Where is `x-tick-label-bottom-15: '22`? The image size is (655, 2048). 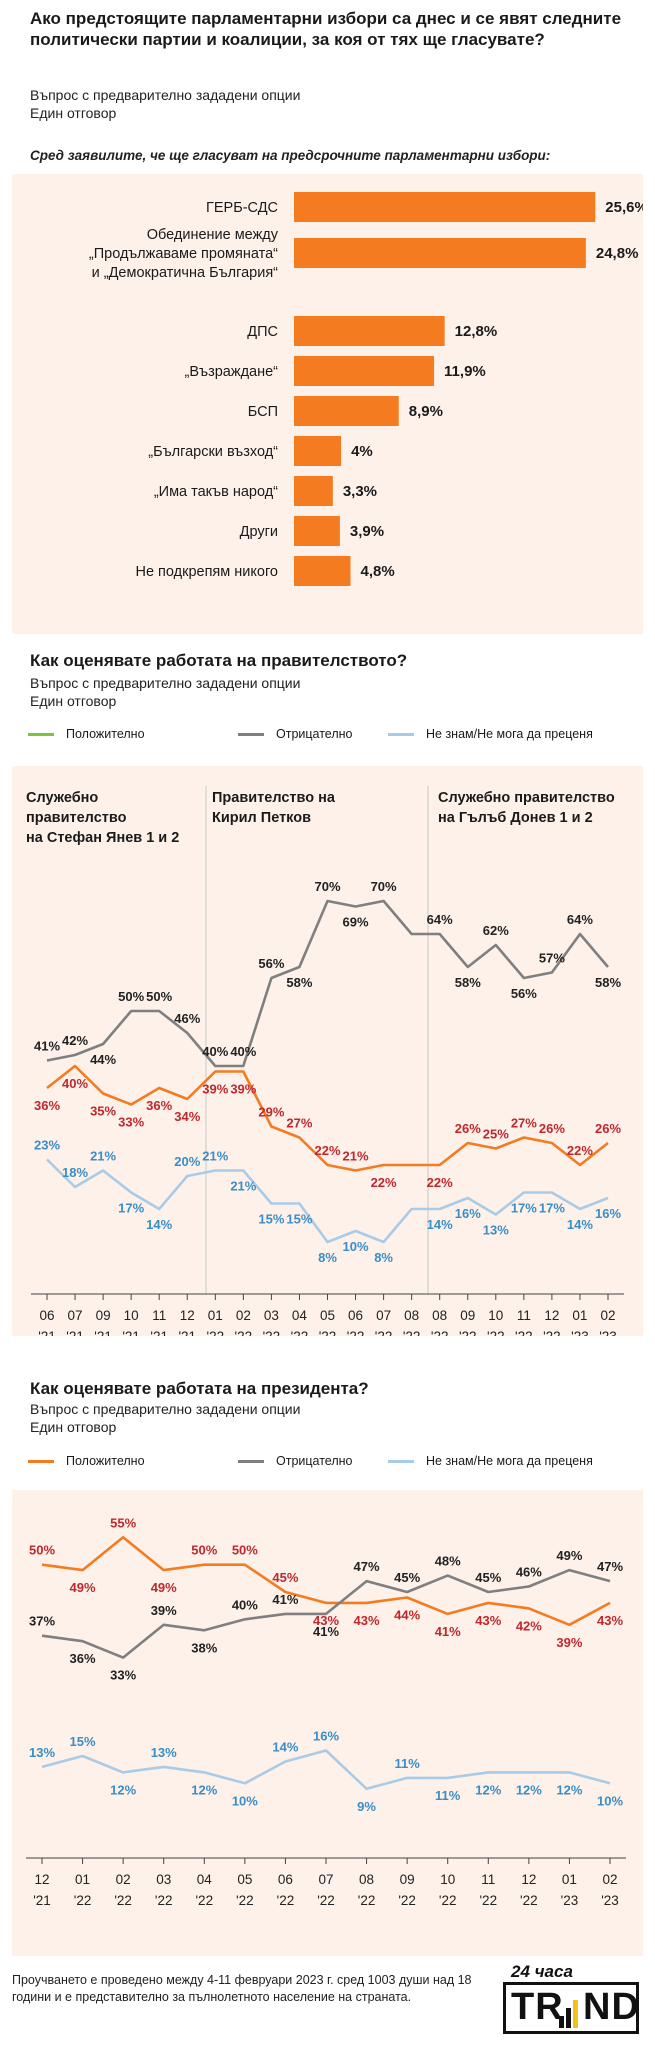
x-tick-label-bottom-15: '22 is located at coordinates (468, 1332).